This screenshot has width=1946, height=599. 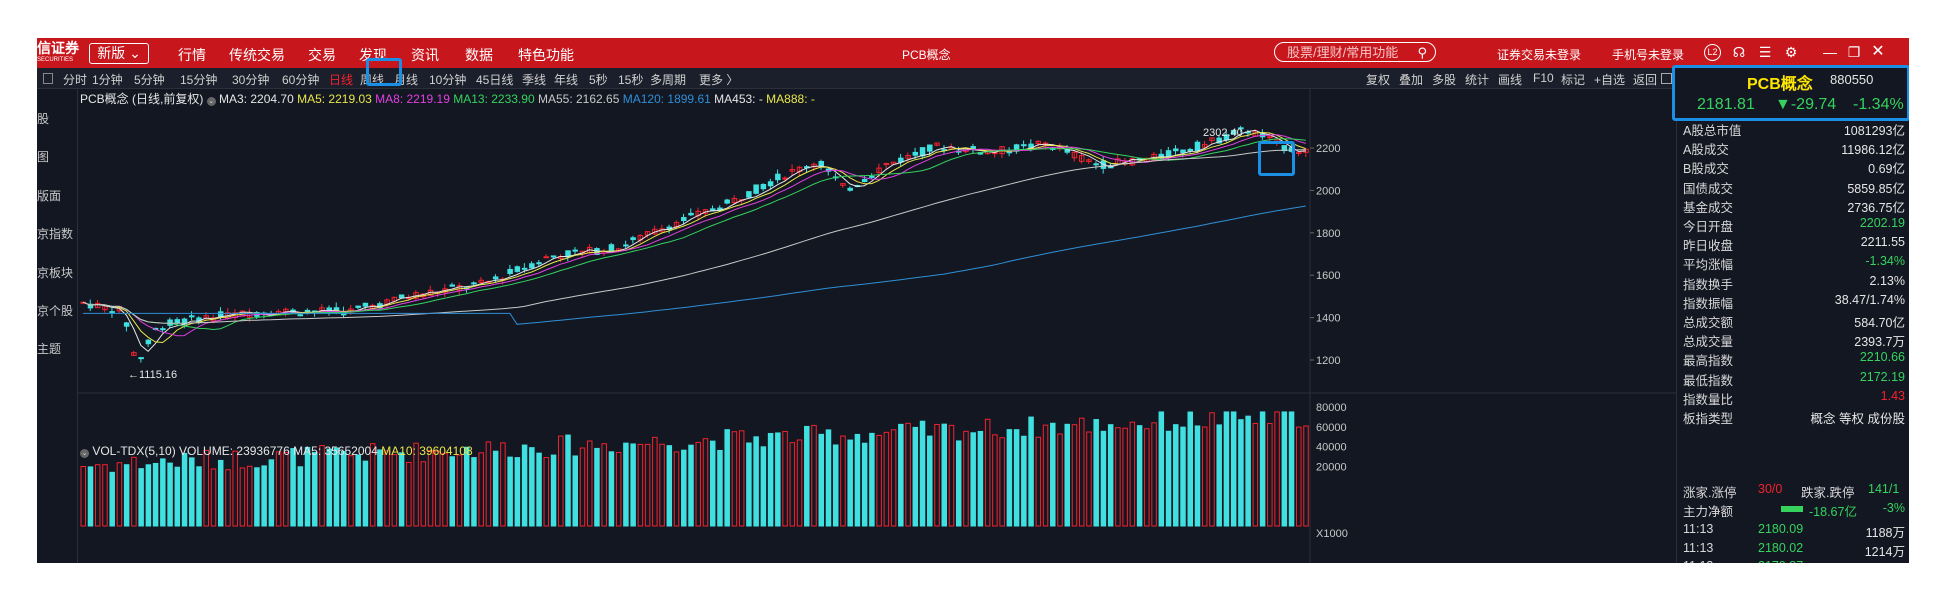 What do you see at coordinates (1411, 80) in the screenshot?
I see `tool-overlay: 叠加` at bounding box center [1411, 80].